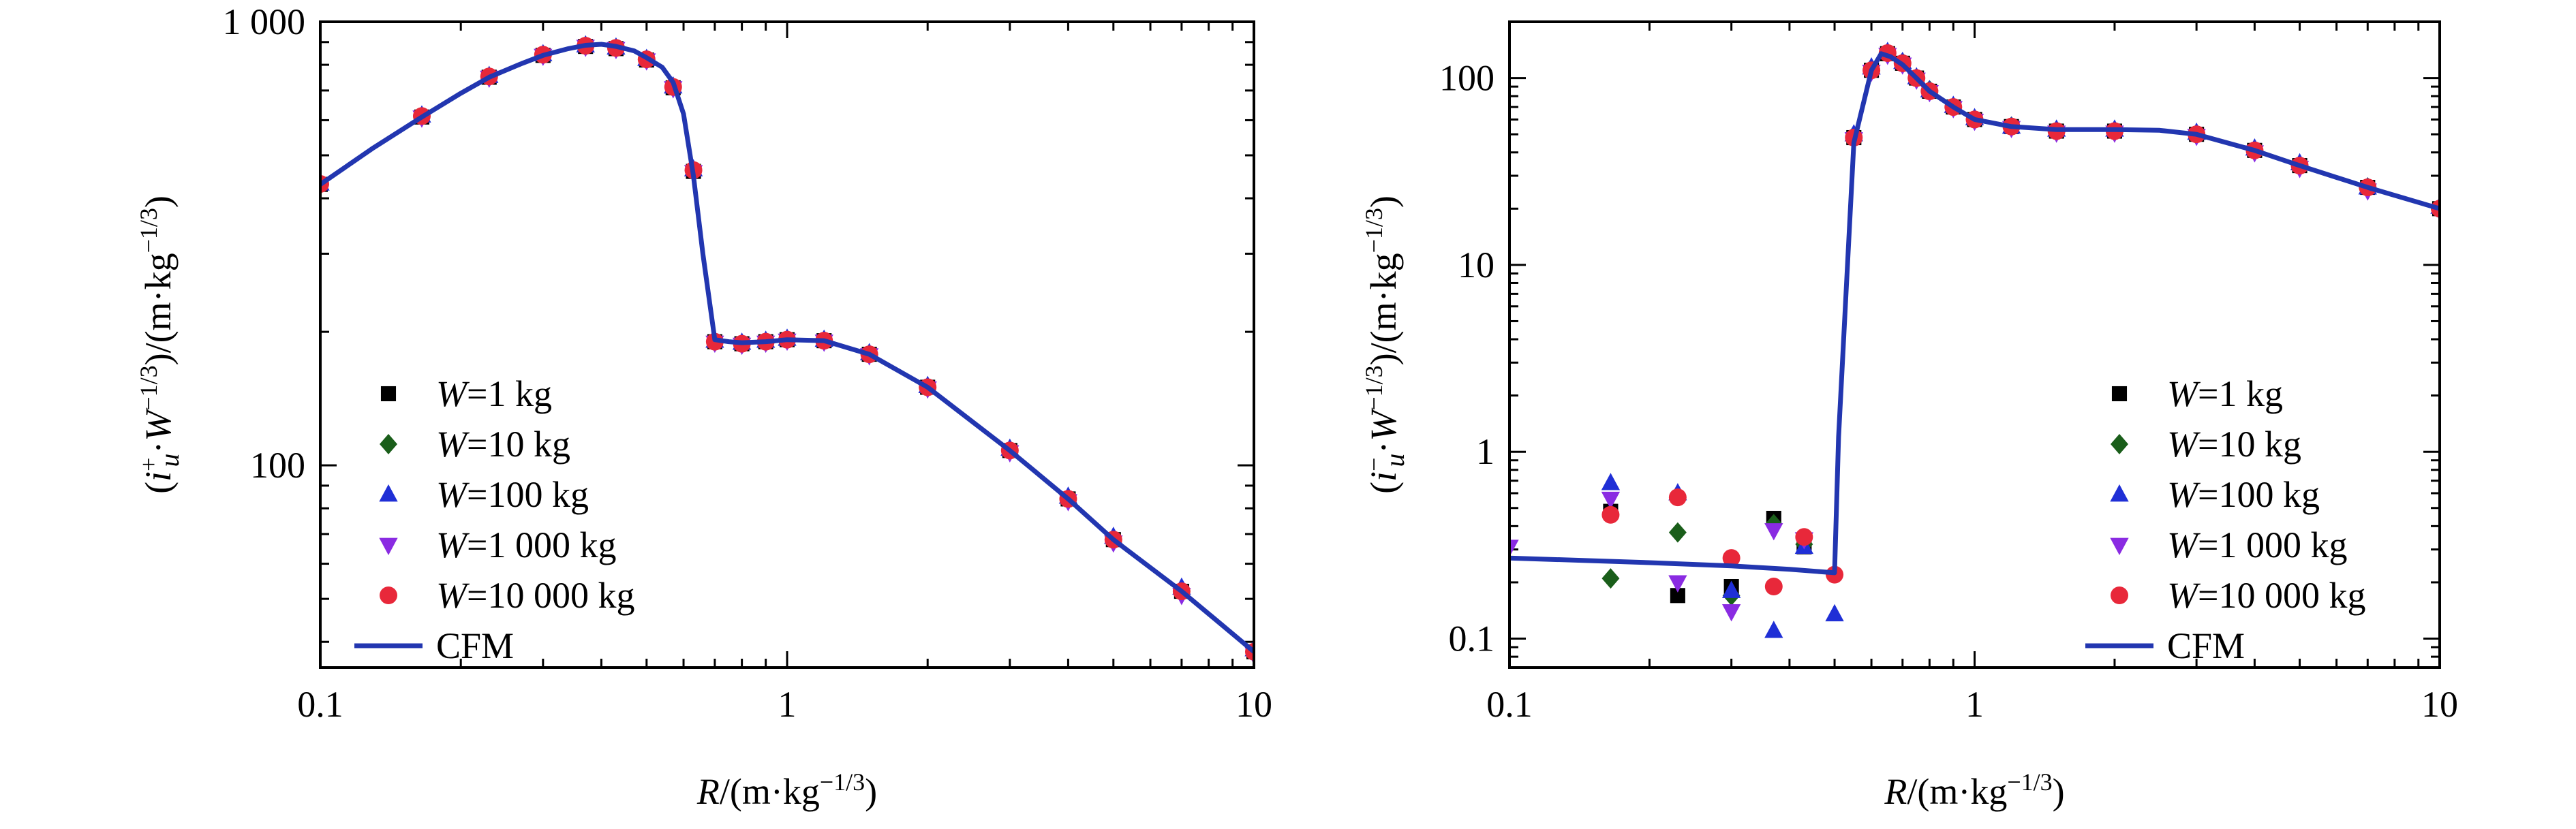 This screenshot has height=829, width=2576. I want to click on y-tick-label: 0.1, so click(1472, 639).